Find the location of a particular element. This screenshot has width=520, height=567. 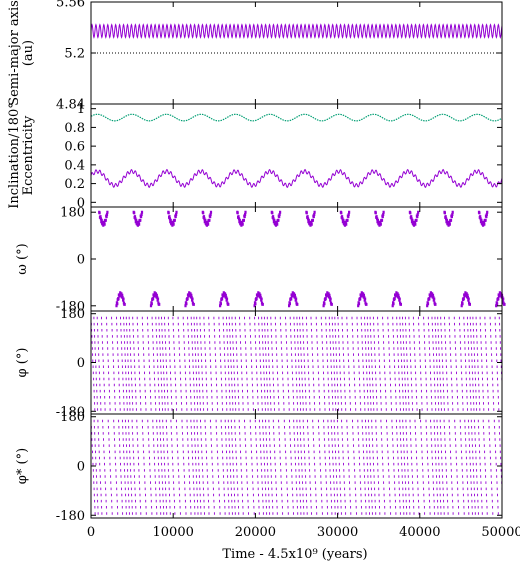

x-tick-label: 20000 is located at coordinates (255, 532).